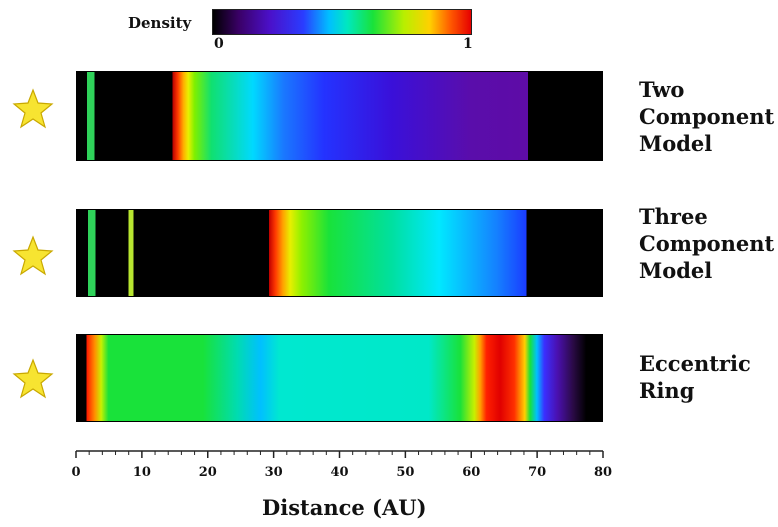  What do you see at coordinates (662, 89) in the screenshot?
I see `model-label-line: Two` at bounding box center [662, 89].